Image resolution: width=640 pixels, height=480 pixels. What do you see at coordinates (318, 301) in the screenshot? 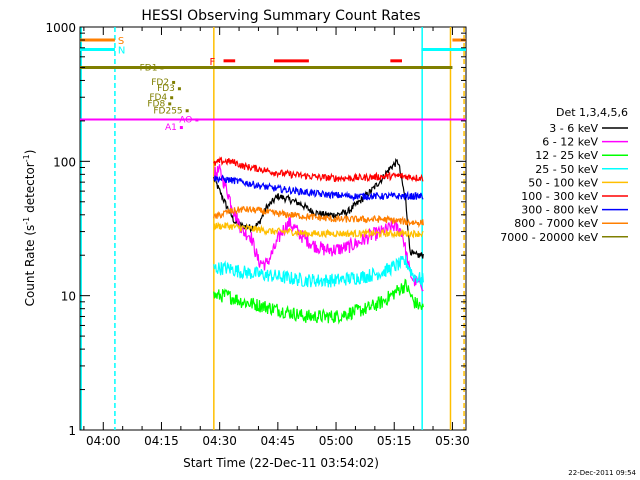
I see `series-line-12-25keV` at bounding box center [318, 301].